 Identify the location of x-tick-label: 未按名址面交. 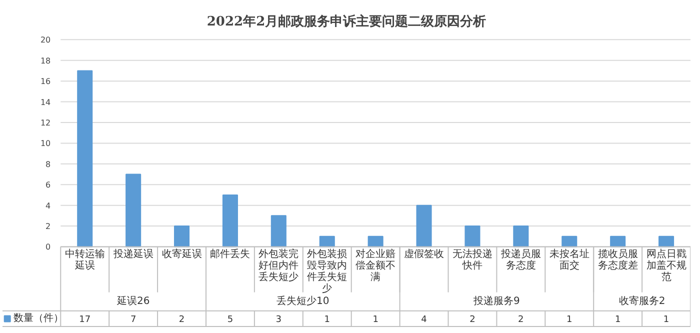
(569, 260).